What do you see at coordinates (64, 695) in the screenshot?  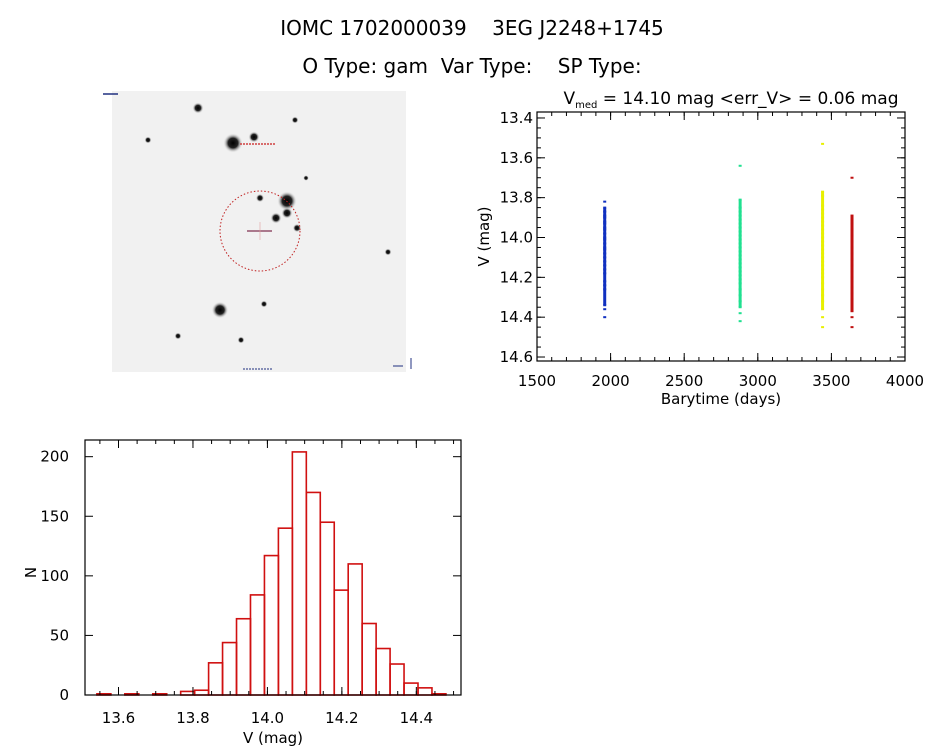 I see `y-tick-label: 0` at bounding box center [64, 695].